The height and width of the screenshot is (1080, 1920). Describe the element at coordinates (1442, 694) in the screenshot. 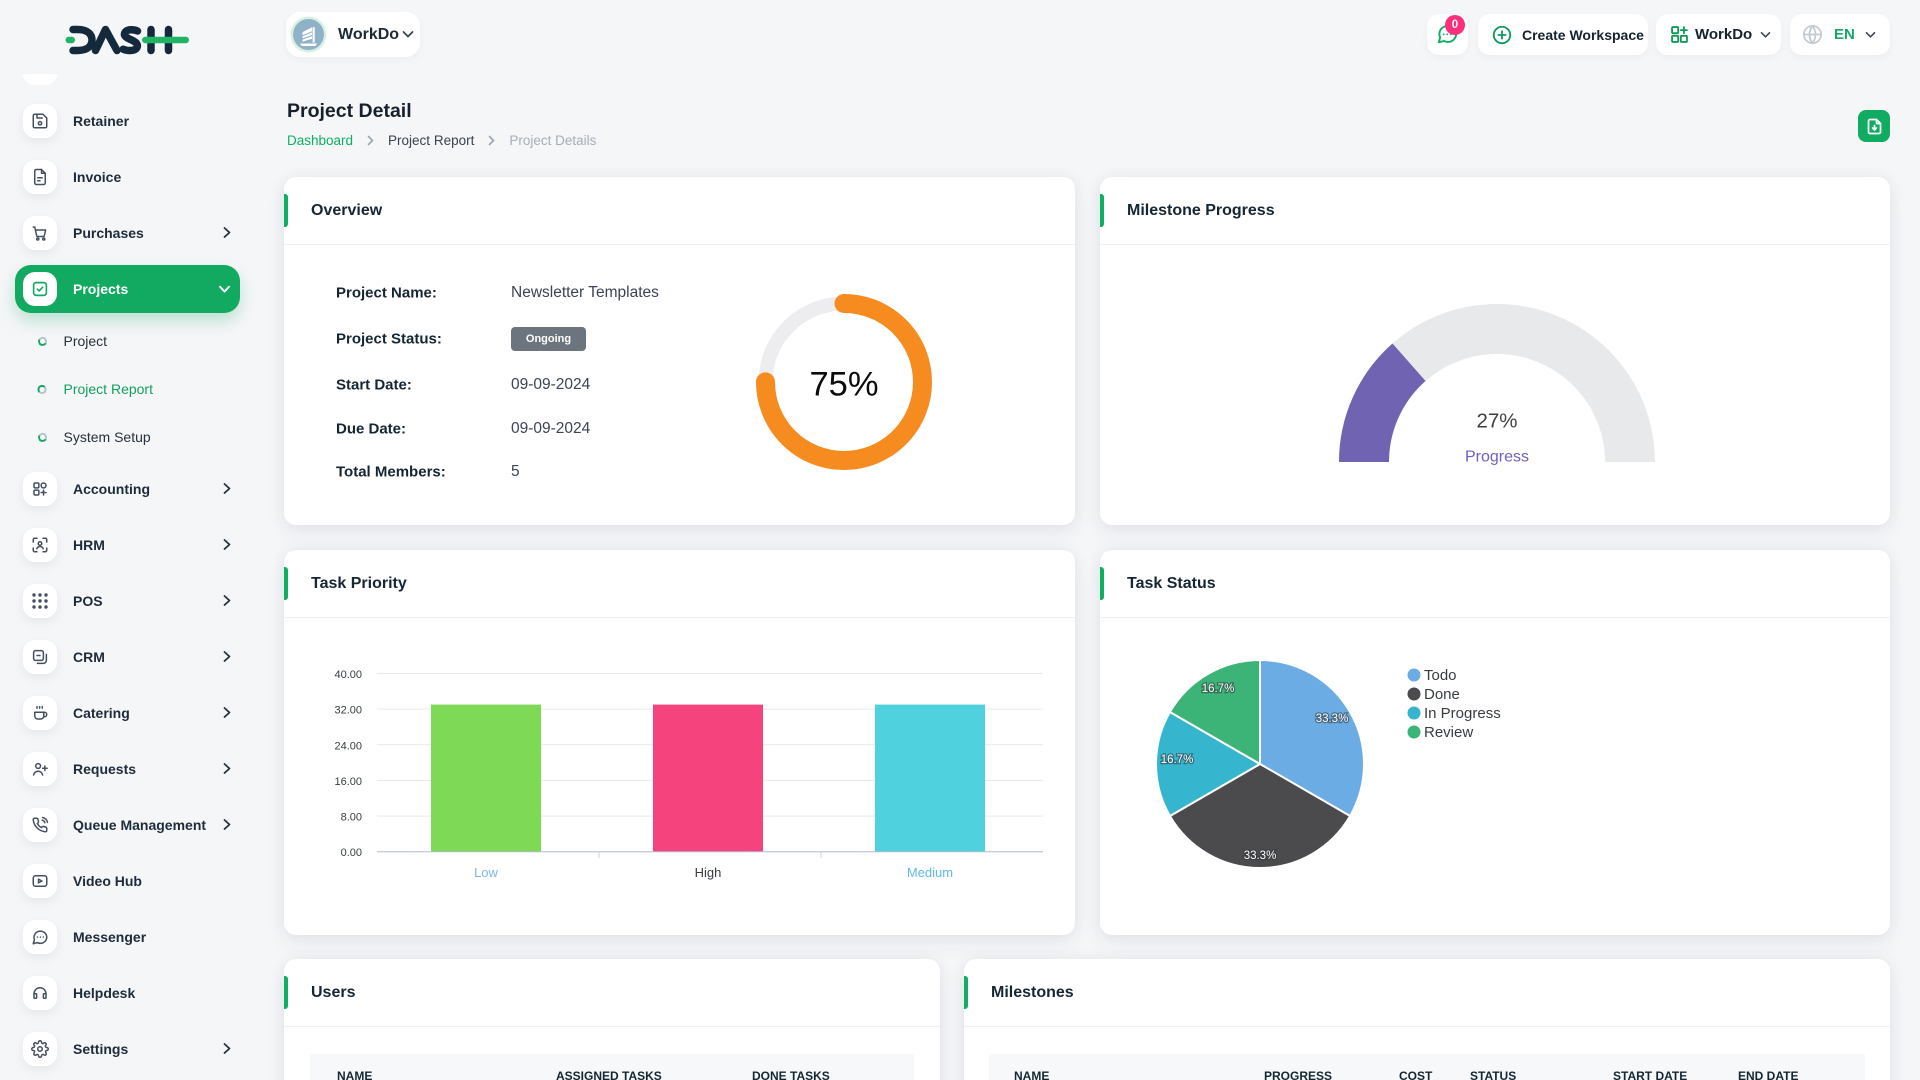

I see `svg-text: Done` at that location.